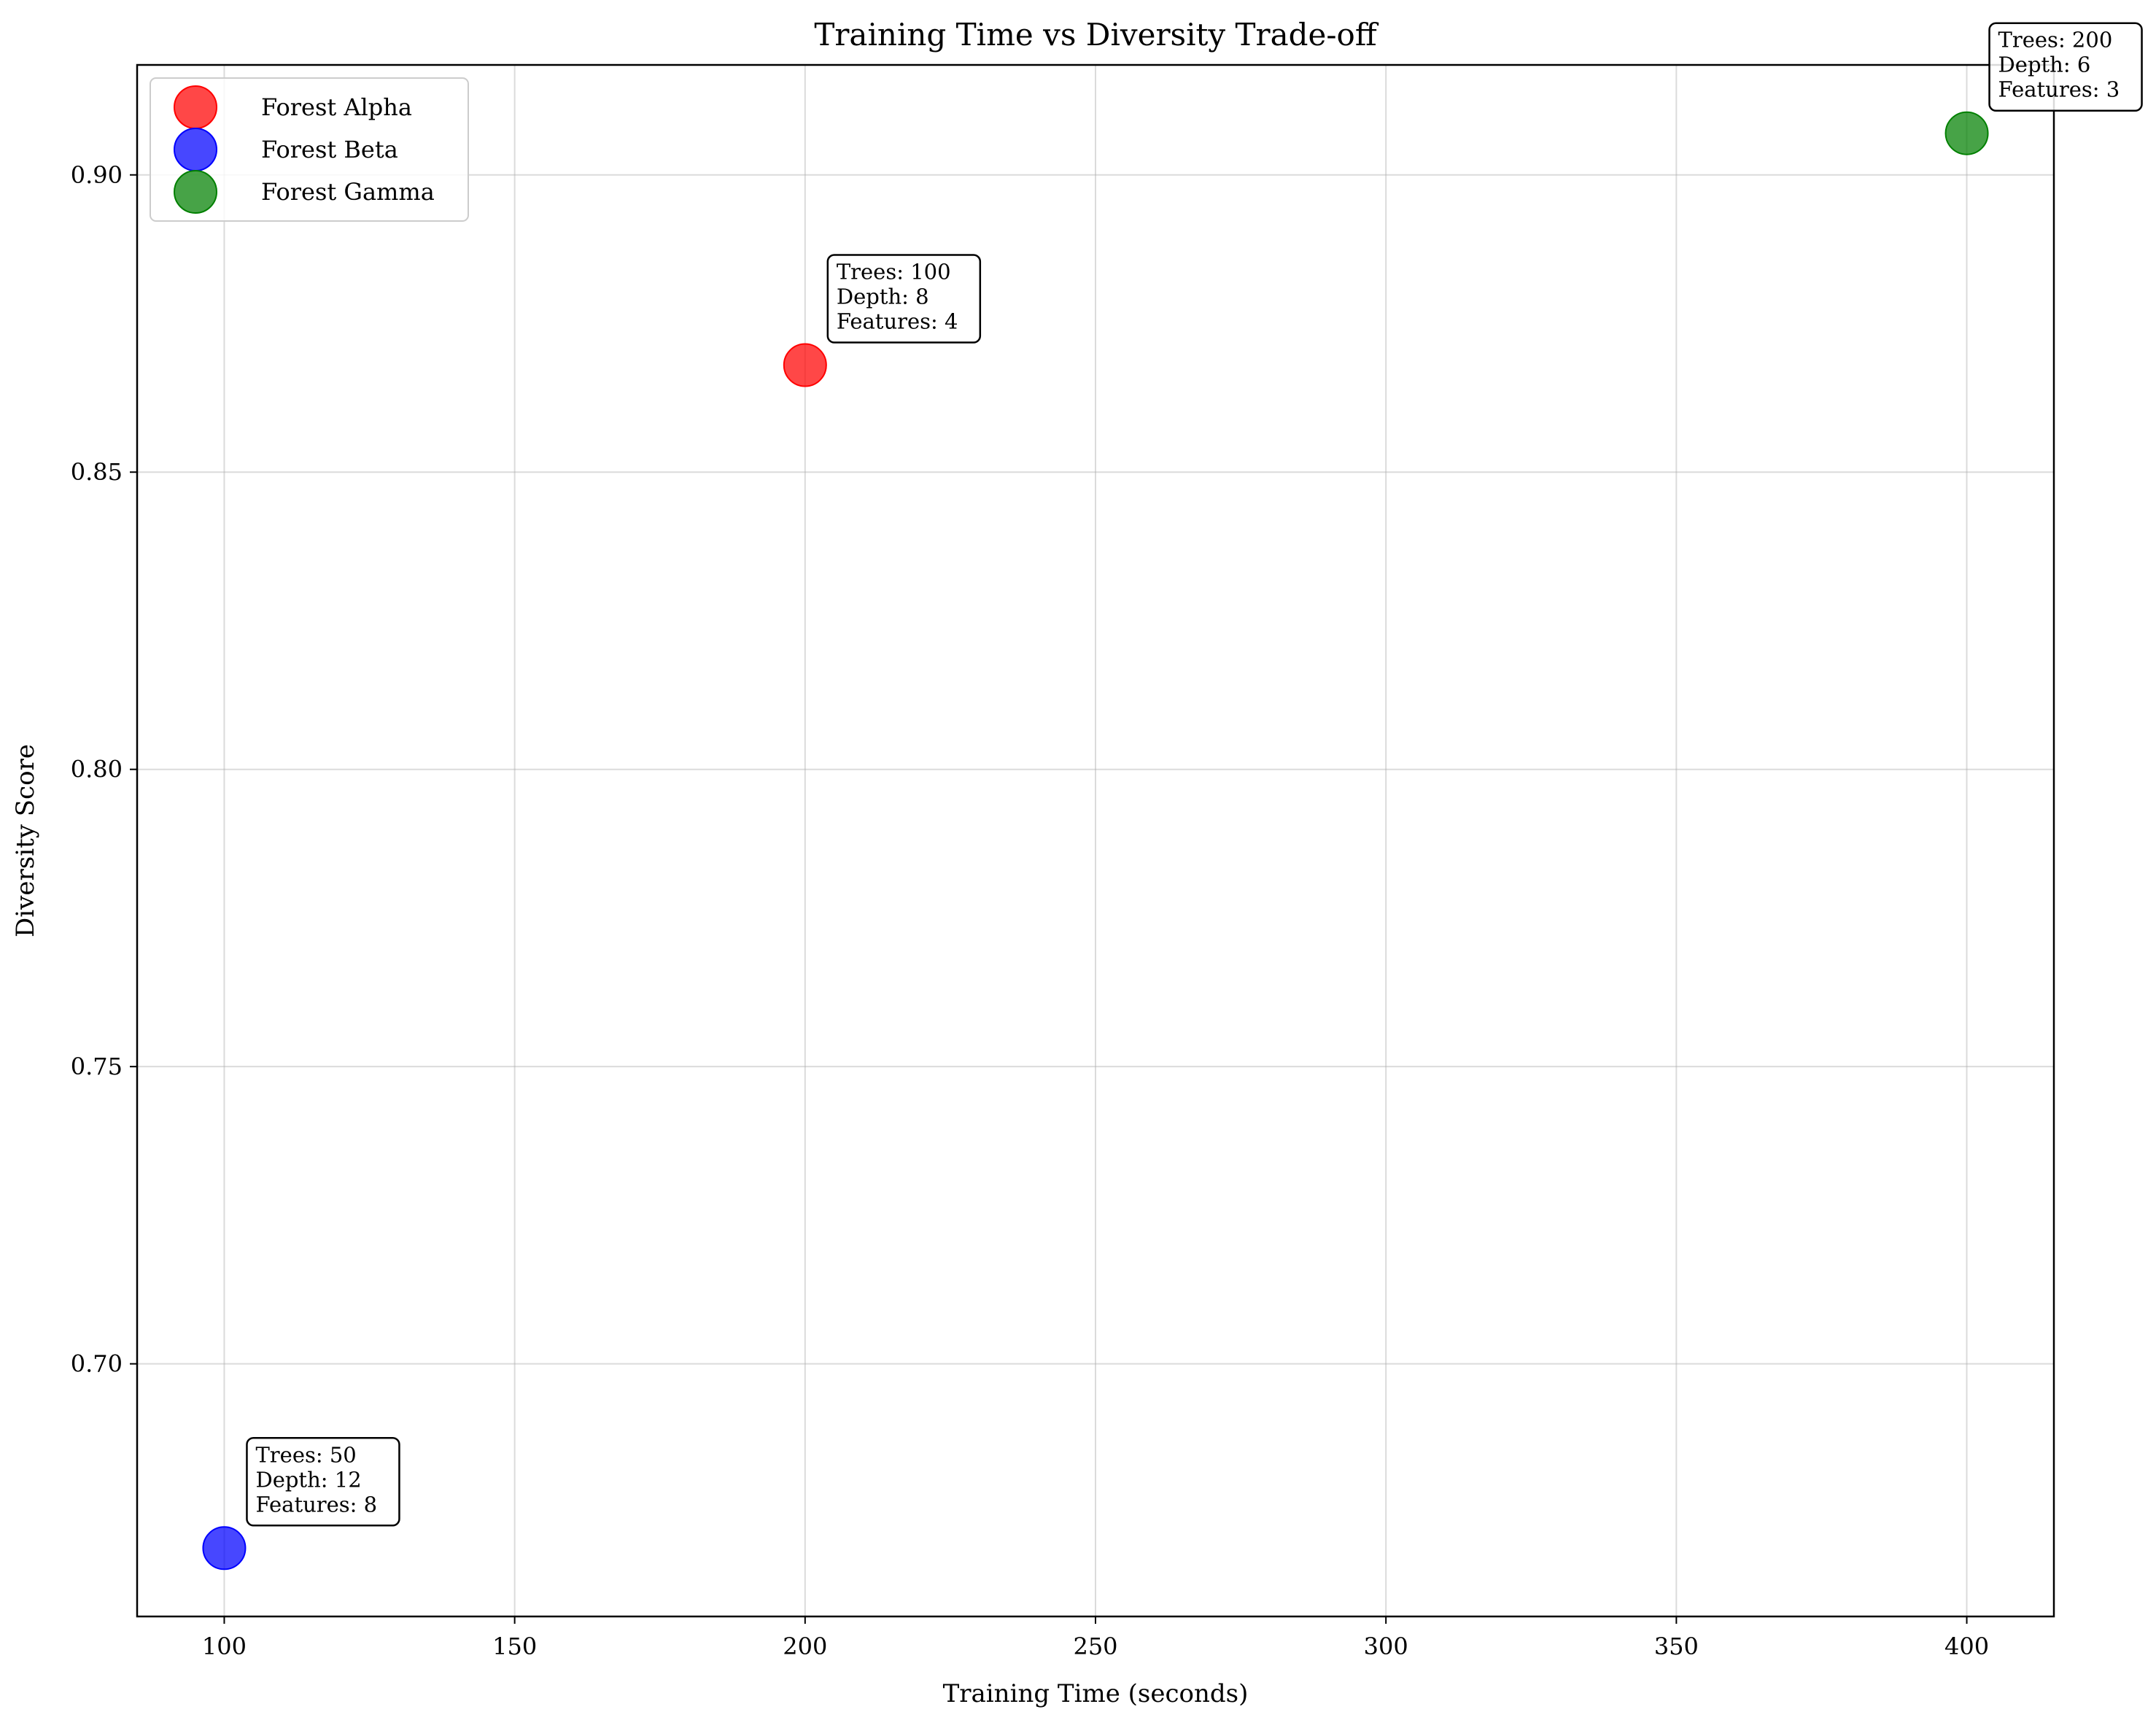 The height and width of the screenshot is (1731, 2156). What do you see at coordinates (316, 1505) in the screenshot?
I see `annotation-text: Features: 8` at bounding box center [316, 1505].